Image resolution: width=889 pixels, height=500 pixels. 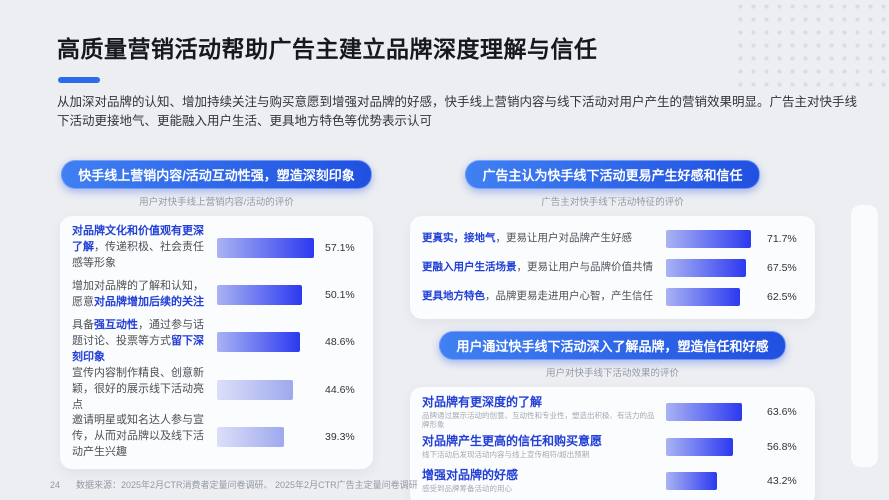 What do you see at coordinates (216, 295) in the screenshot?
I see `bar-row: 增加对品牌的了解和认知，愿意对品牌增加后续的关注 50.1%` at bounding box center [216, 295].